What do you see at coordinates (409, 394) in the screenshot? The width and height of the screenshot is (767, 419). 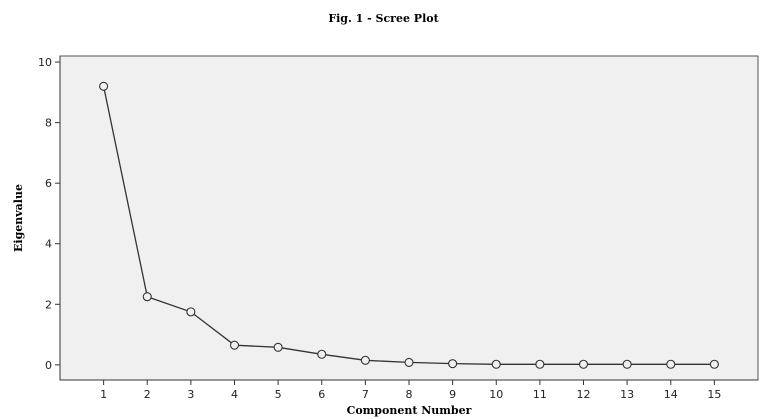 I see `x-tick-label: 8` at bounding box center [409, 394].